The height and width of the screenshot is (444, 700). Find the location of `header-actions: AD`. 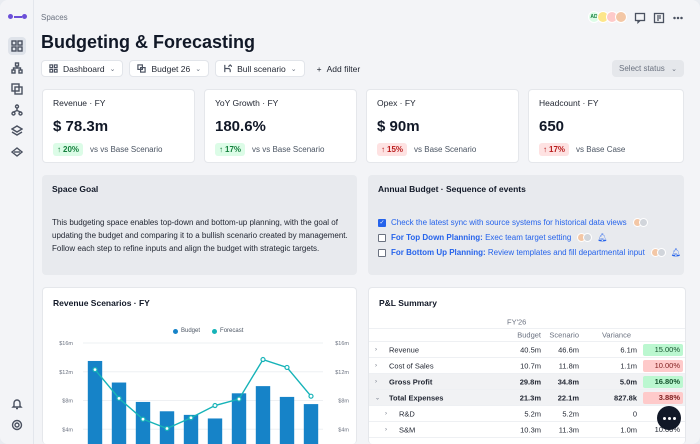

header-actions: AD is located at coordinates (636, 18).